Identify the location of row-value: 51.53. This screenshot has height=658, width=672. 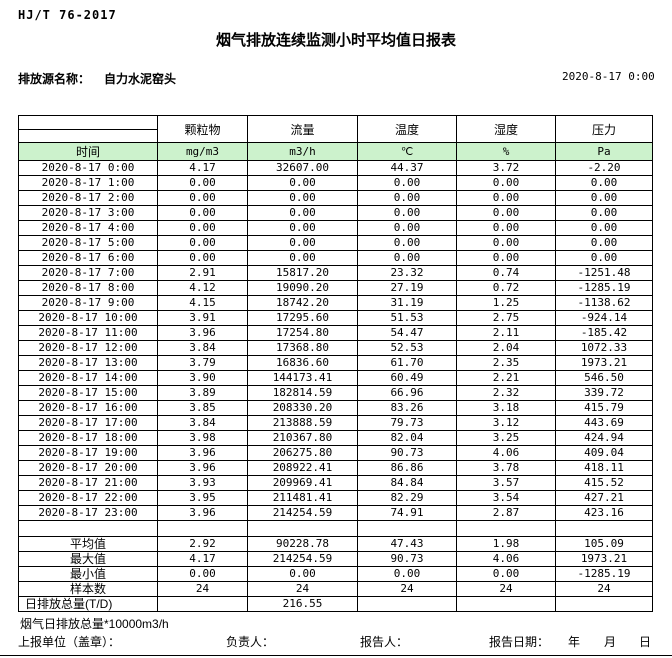
(407, 318).